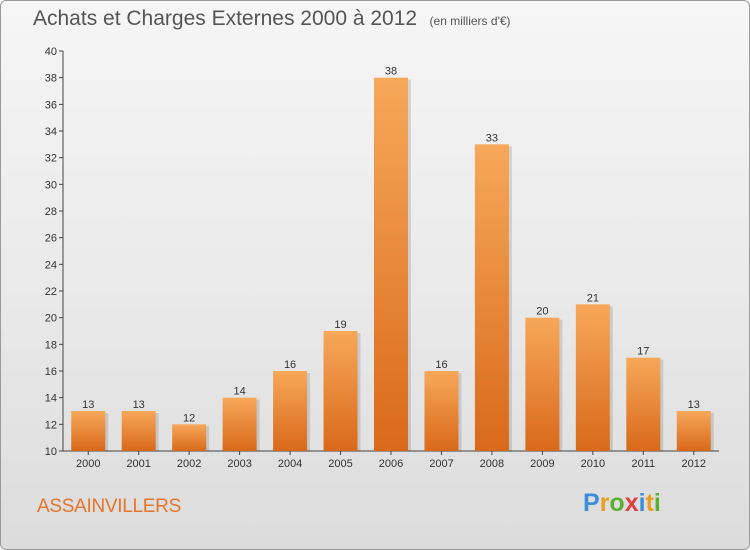 Image resolution: width=750 pixels, height=550 pixels. Describe the element at coordinates (441, 464) in the screenshot. I see `x-tick-label: 2007` at that location.